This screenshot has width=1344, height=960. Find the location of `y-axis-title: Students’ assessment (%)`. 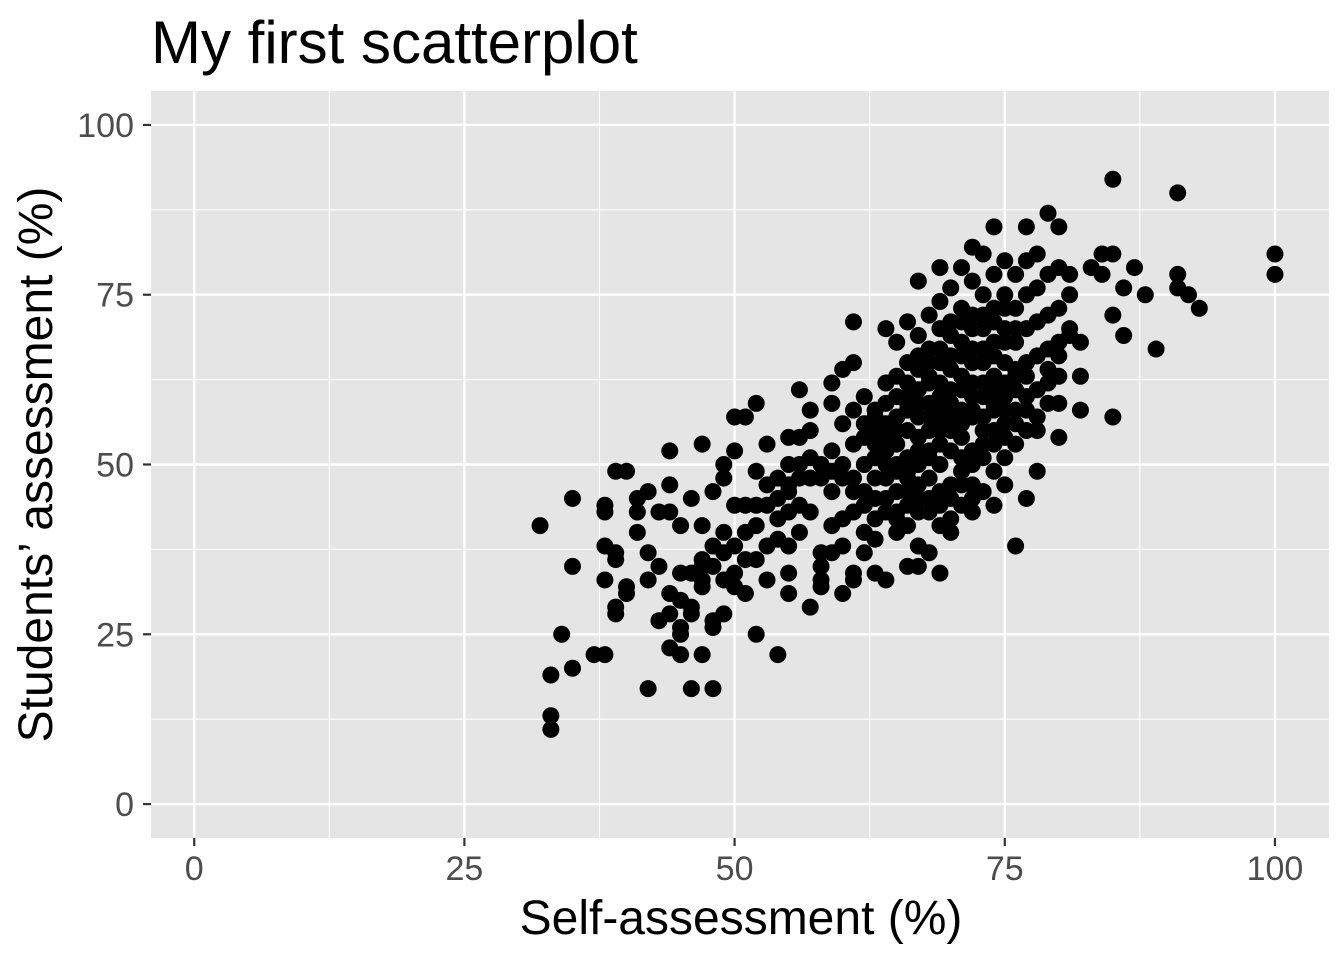

y-axis-title: Students’ assessment (%) is located at coordinates (36, 465).